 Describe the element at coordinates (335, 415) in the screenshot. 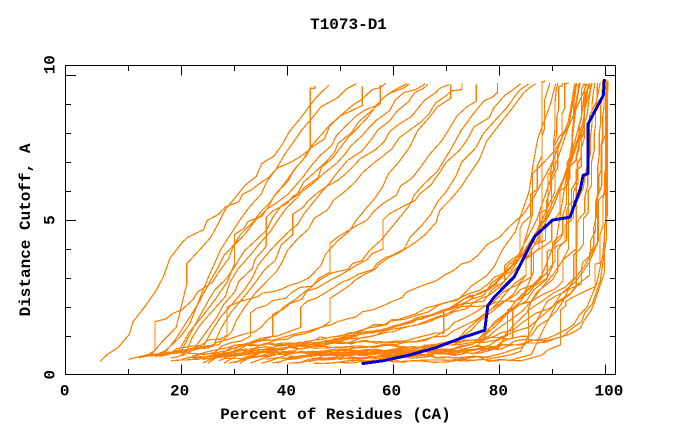

I see `svg-text: Percent of Residues (CA)` at that location.